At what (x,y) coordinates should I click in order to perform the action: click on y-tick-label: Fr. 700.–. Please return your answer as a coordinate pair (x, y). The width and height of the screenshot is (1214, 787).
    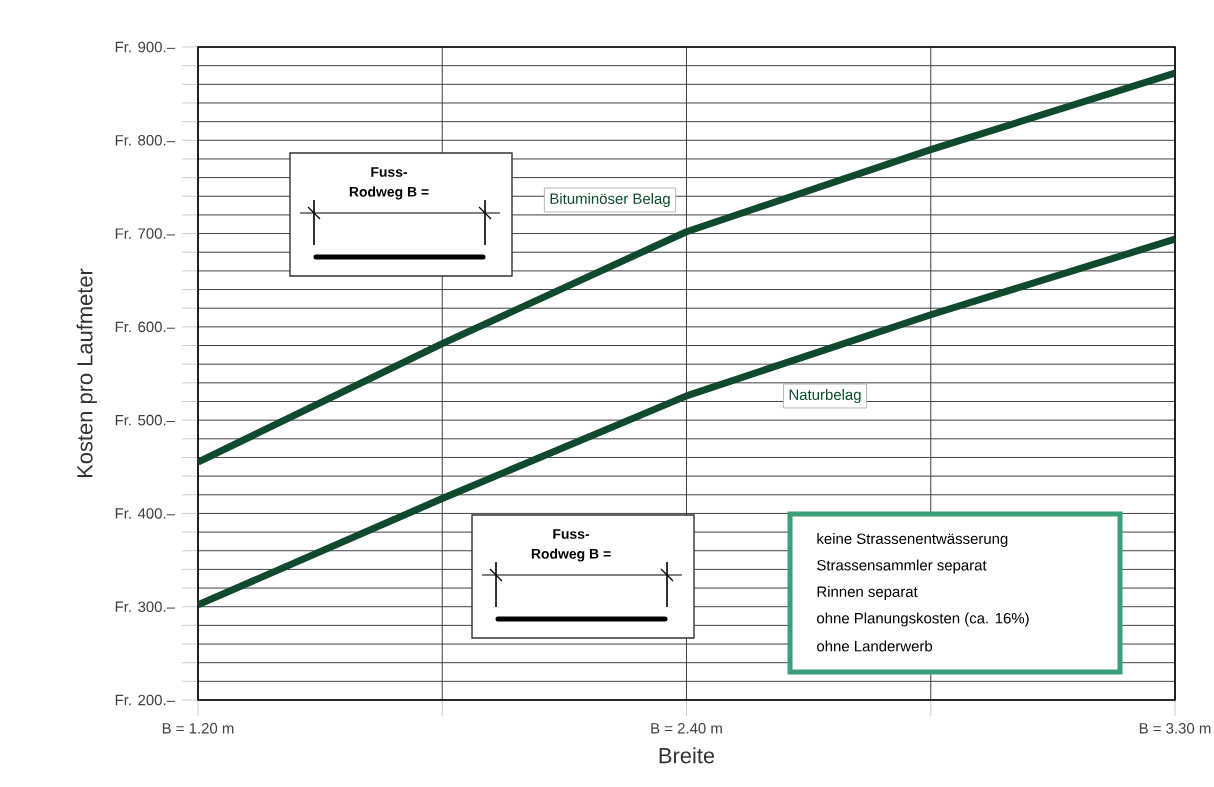
    Looking at the image, I should click on (145, 233).